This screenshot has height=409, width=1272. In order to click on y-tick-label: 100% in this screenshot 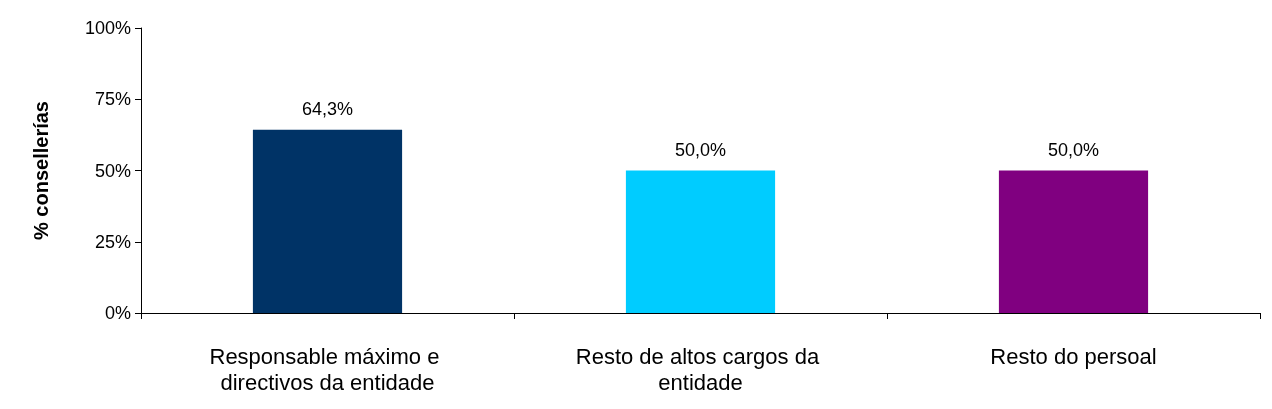, I will do `click(107, 28)`.